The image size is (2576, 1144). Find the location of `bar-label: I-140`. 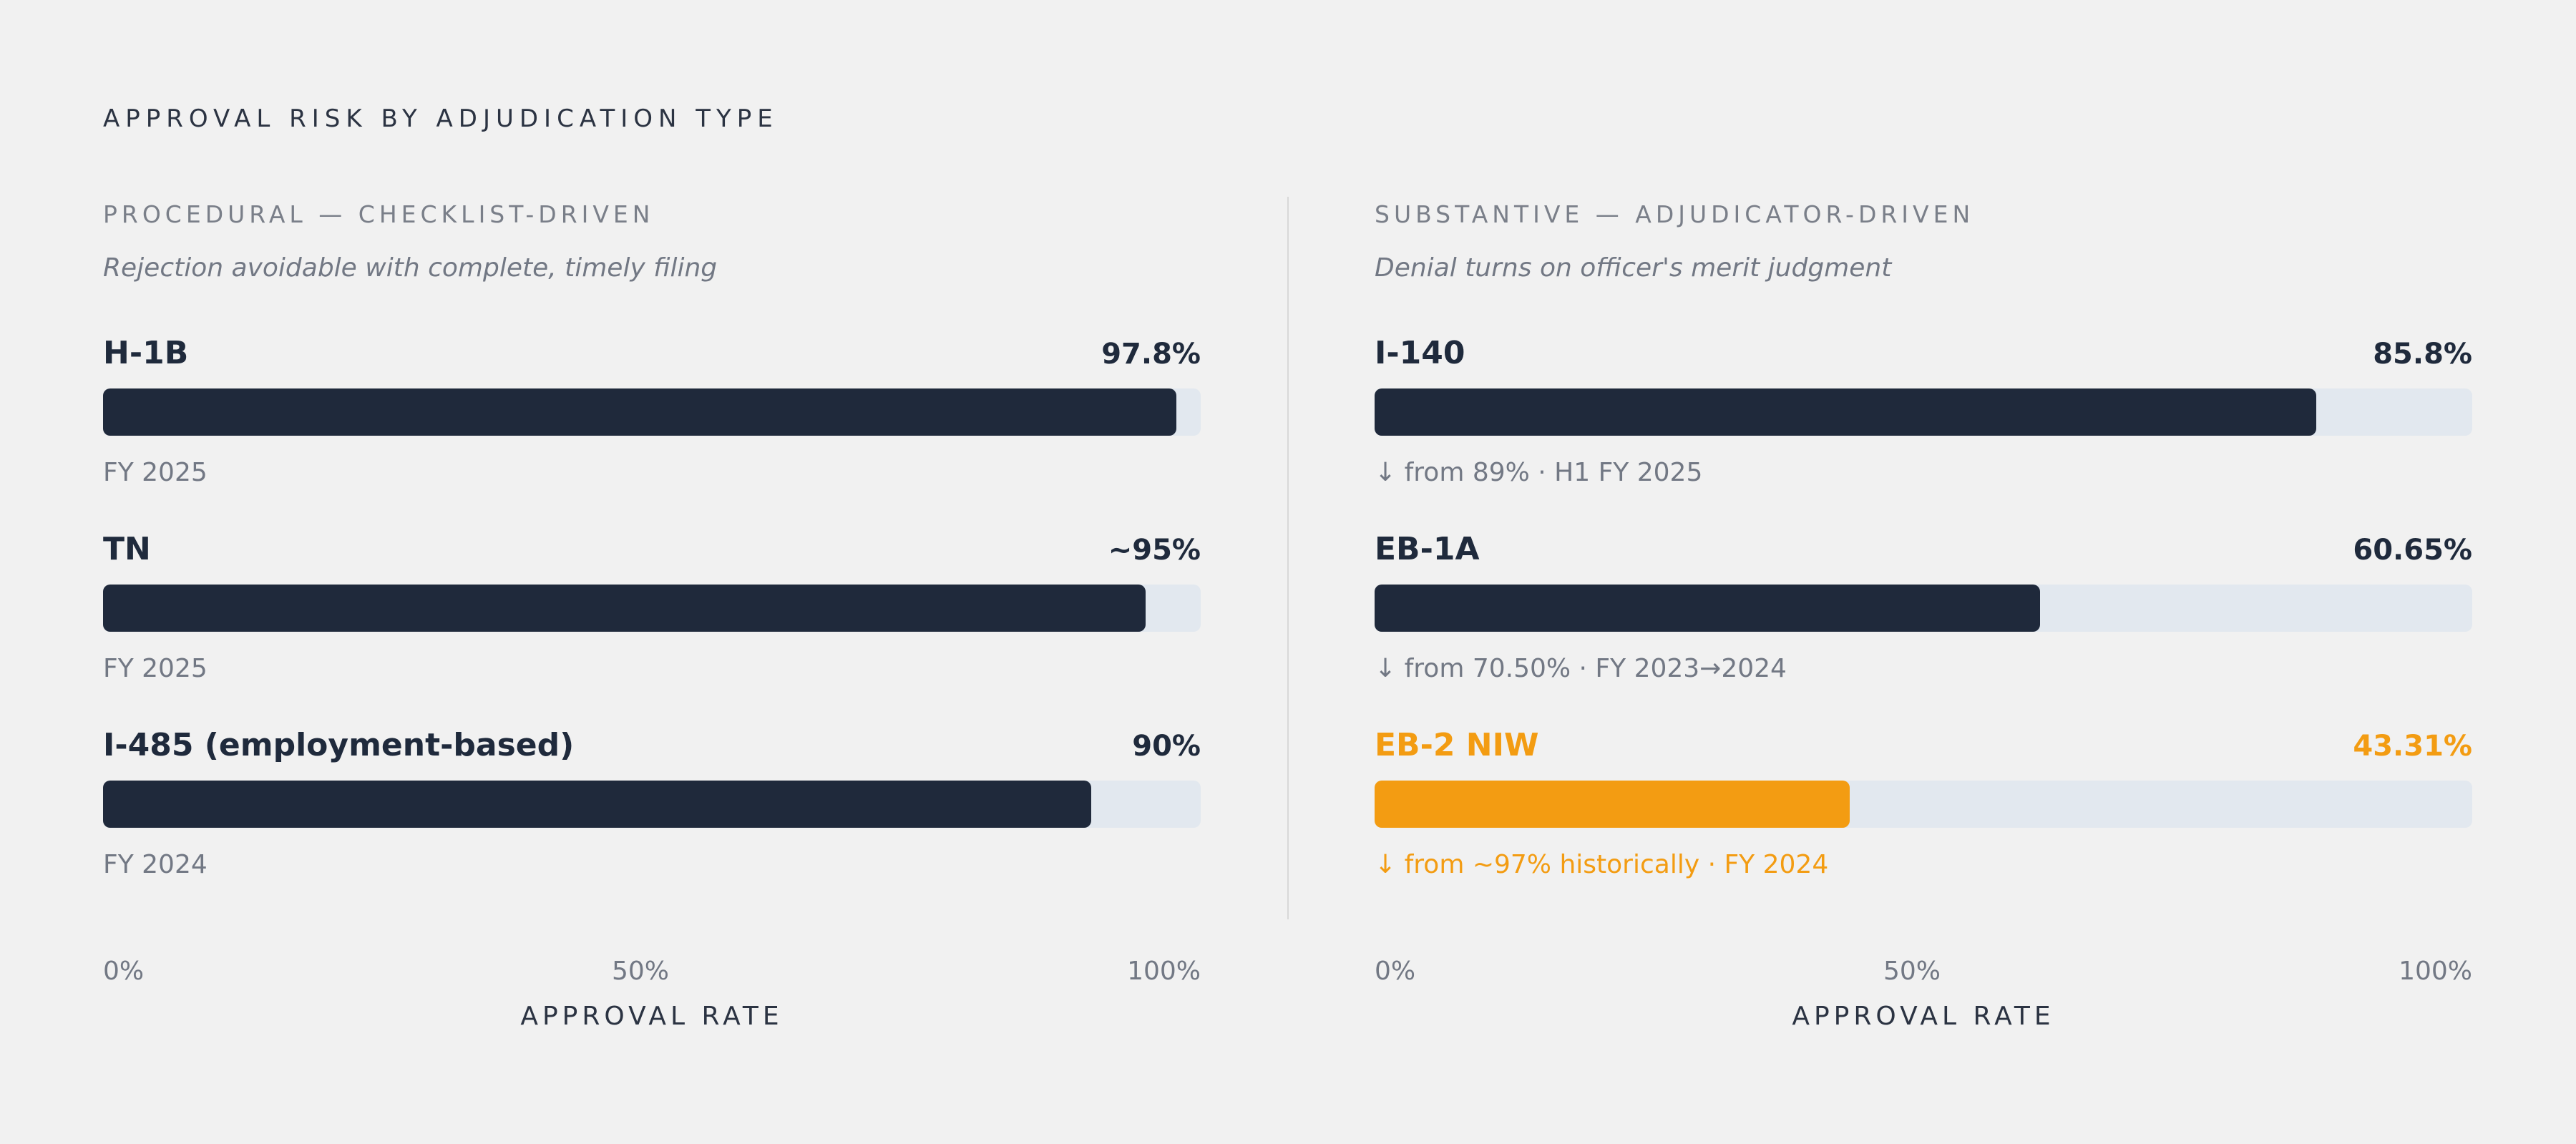

bar-label: I-140 is located at coordinates (1420, 353).